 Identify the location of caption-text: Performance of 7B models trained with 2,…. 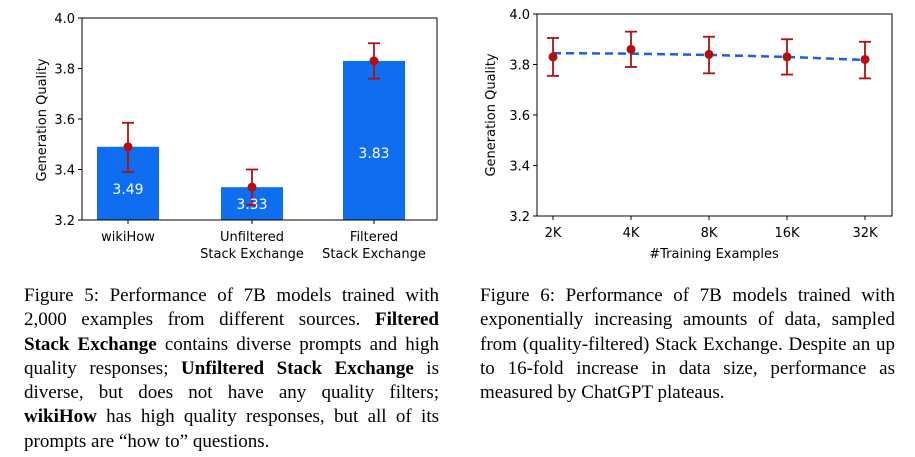
(231, 308).